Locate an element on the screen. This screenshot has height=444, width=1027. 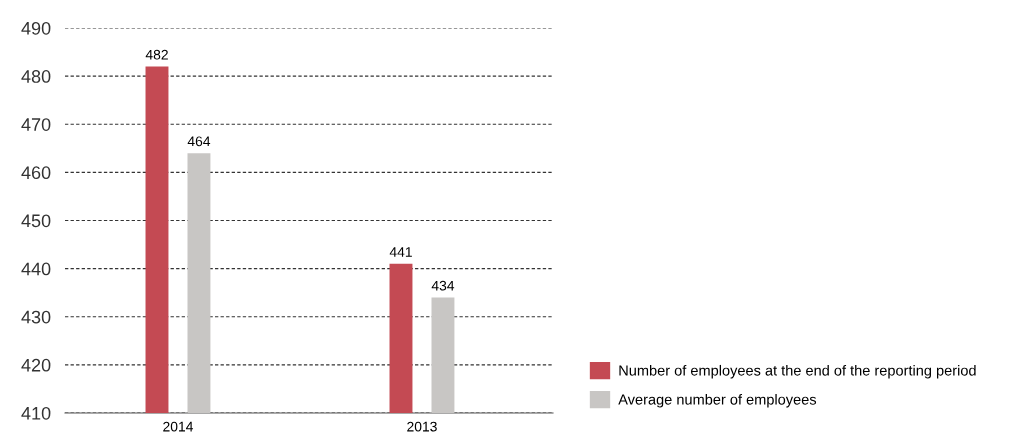
x-tick-label: 2014 is located at coordinates (178, 426).